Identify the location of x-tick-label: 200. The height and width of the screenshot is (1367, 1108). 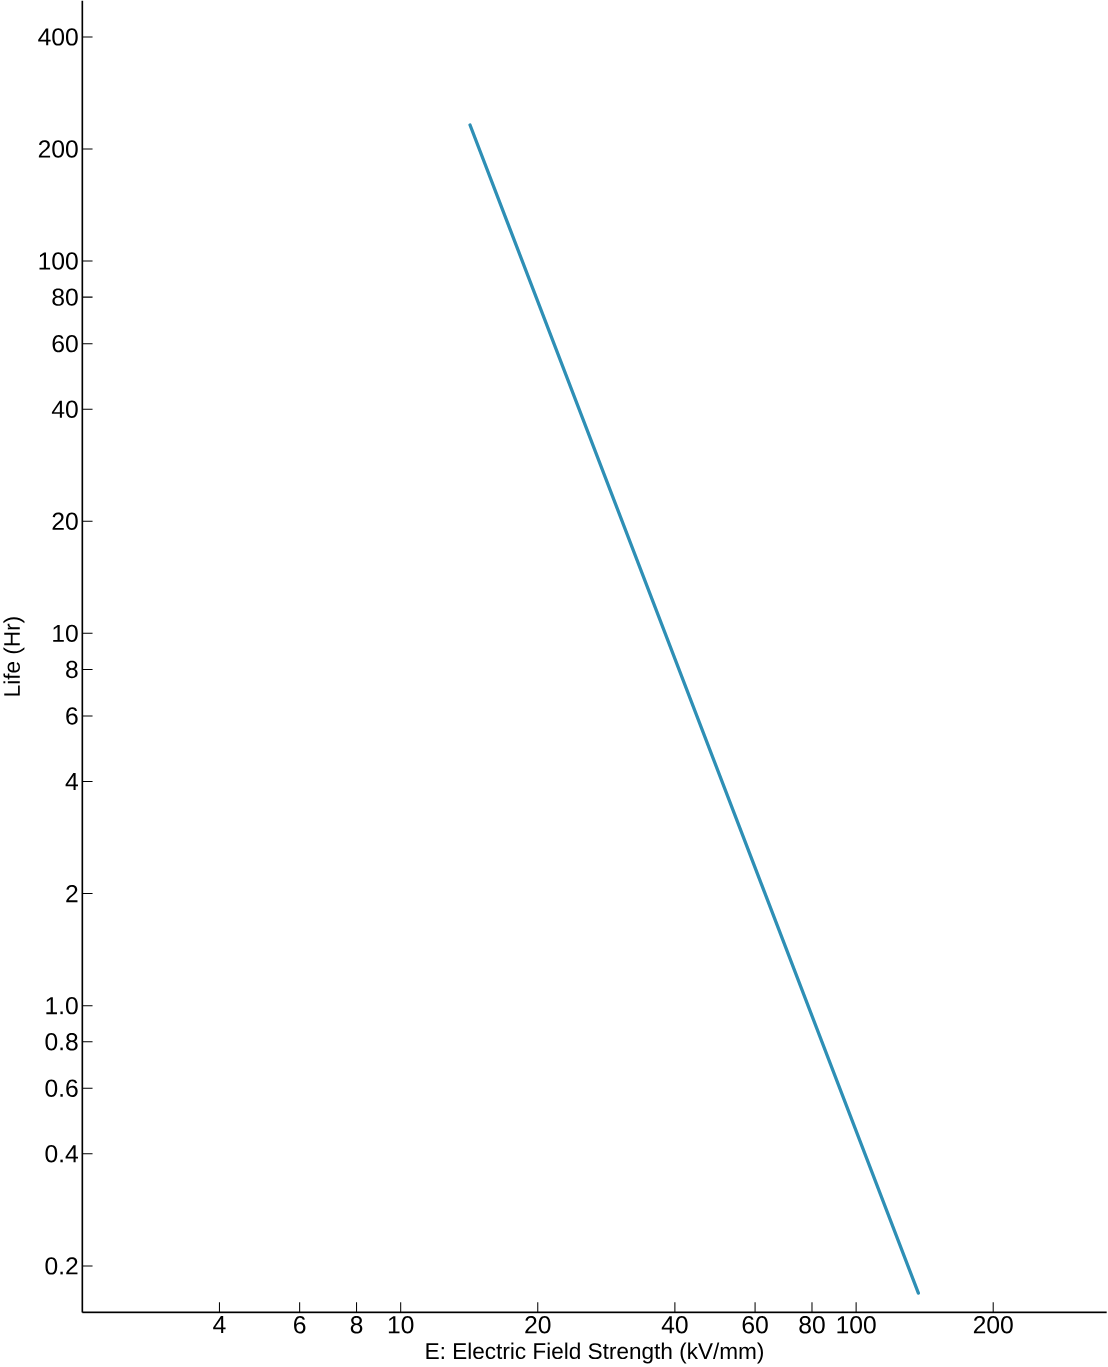
(994, 1325).